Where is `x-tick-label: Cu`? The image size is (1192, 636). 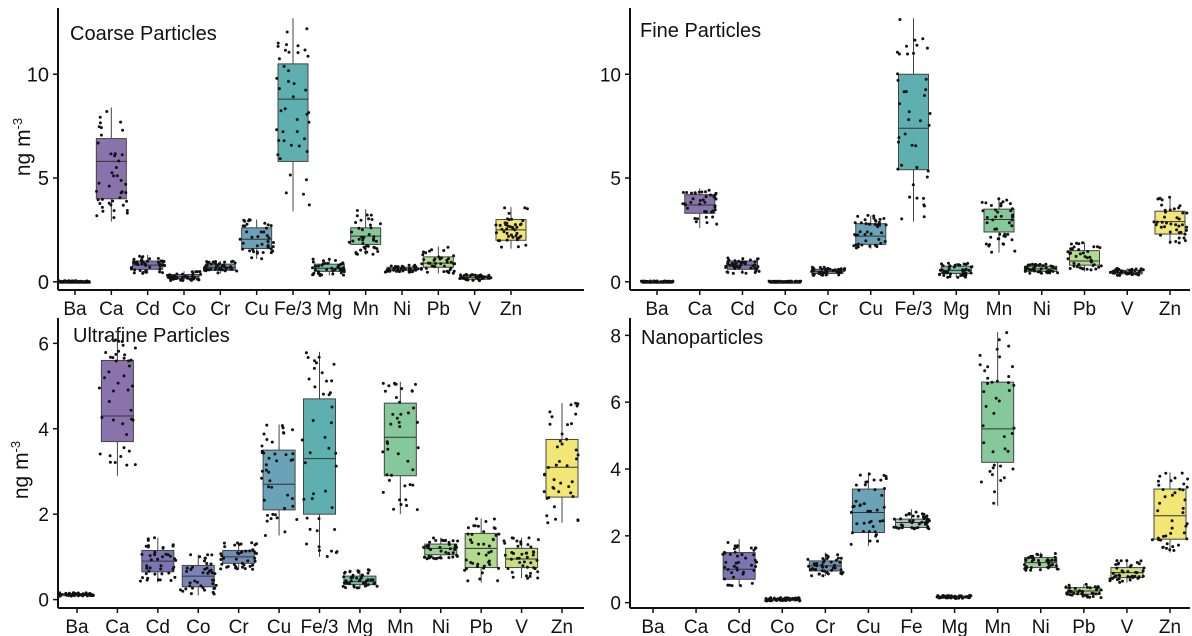
x-tick-label: Cu is located at coordinates (279, 626).